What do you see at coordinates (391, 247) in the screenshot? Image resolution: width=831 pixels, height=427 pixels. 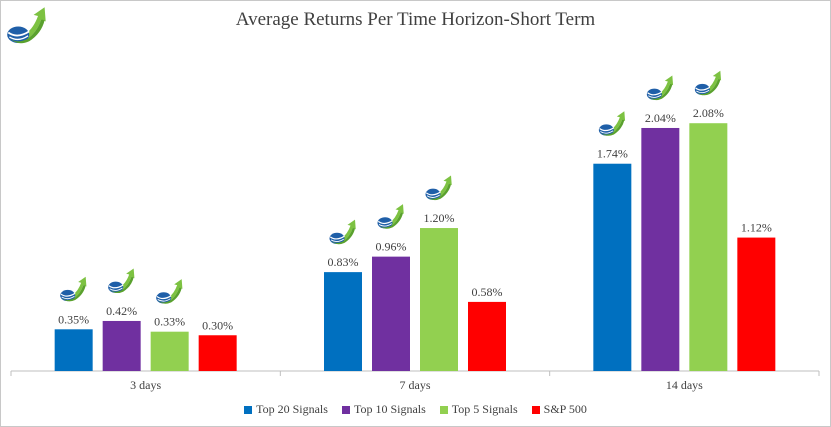 I see `data-label: 0.96%` at bounding box center [391, 247].